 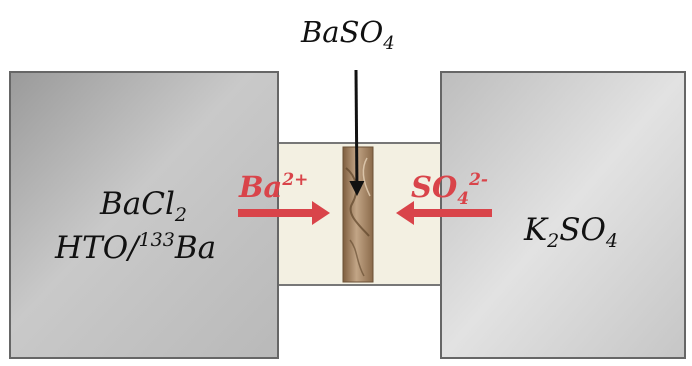 I want to click on left-reservoir-line2: HTO/133Ba, so click(x=135, y=247).